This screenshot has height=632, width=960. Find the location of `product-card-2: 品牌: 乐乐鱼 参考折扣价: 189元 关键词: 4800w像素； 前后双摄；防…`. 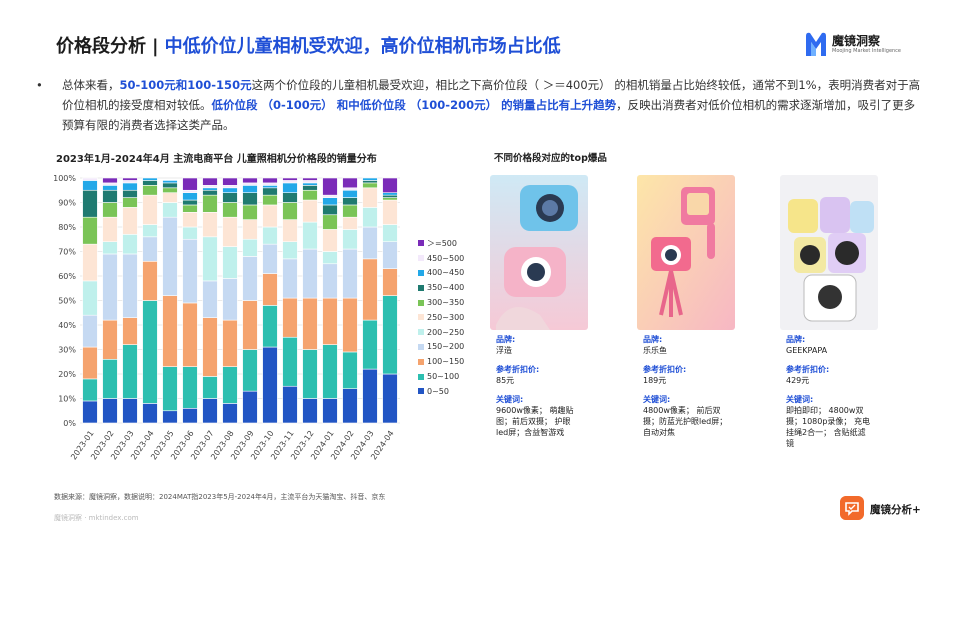

product-card-2: 品牌: 乐乐鱼 参考折扣价: 189元 关键词: 4800w像素； 前后双摄；防… is located at coordinates (686, 306).